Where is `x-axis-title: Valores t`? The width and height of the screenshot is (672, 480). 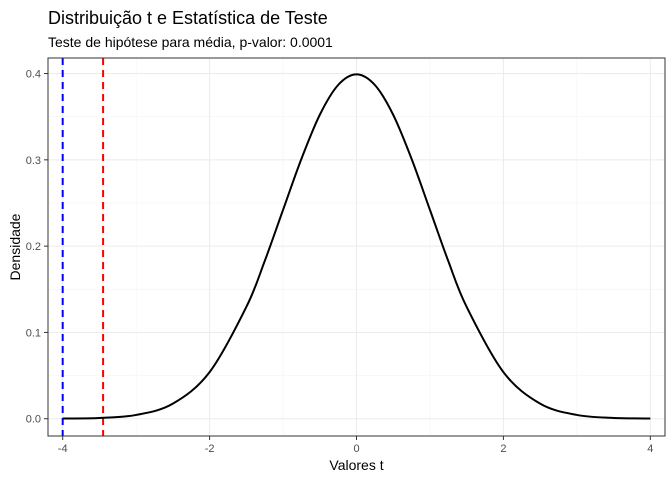
x-axis-title: Valores t is located at coordinates (356, 465).